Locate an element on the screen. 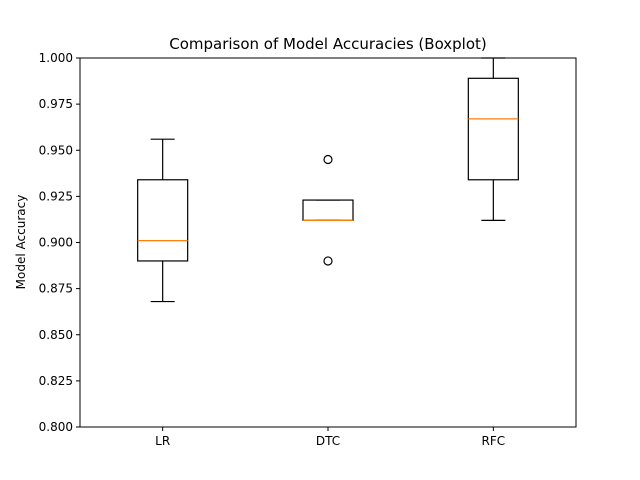 This screenshot has height=480, width=640. y-tick-label: 0.875 is located at coordinates (56, 289).